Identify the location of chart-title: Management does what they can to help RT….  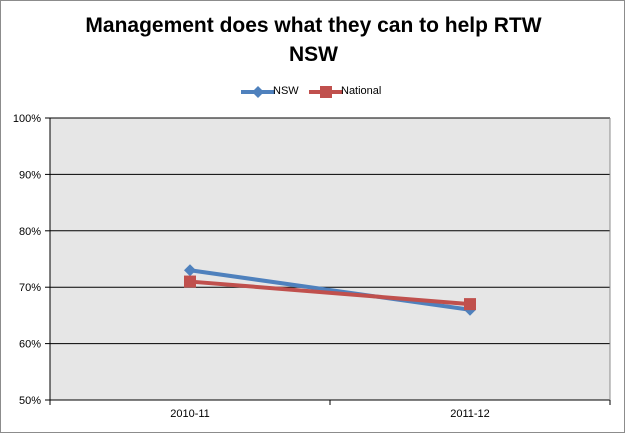
(313, 40).